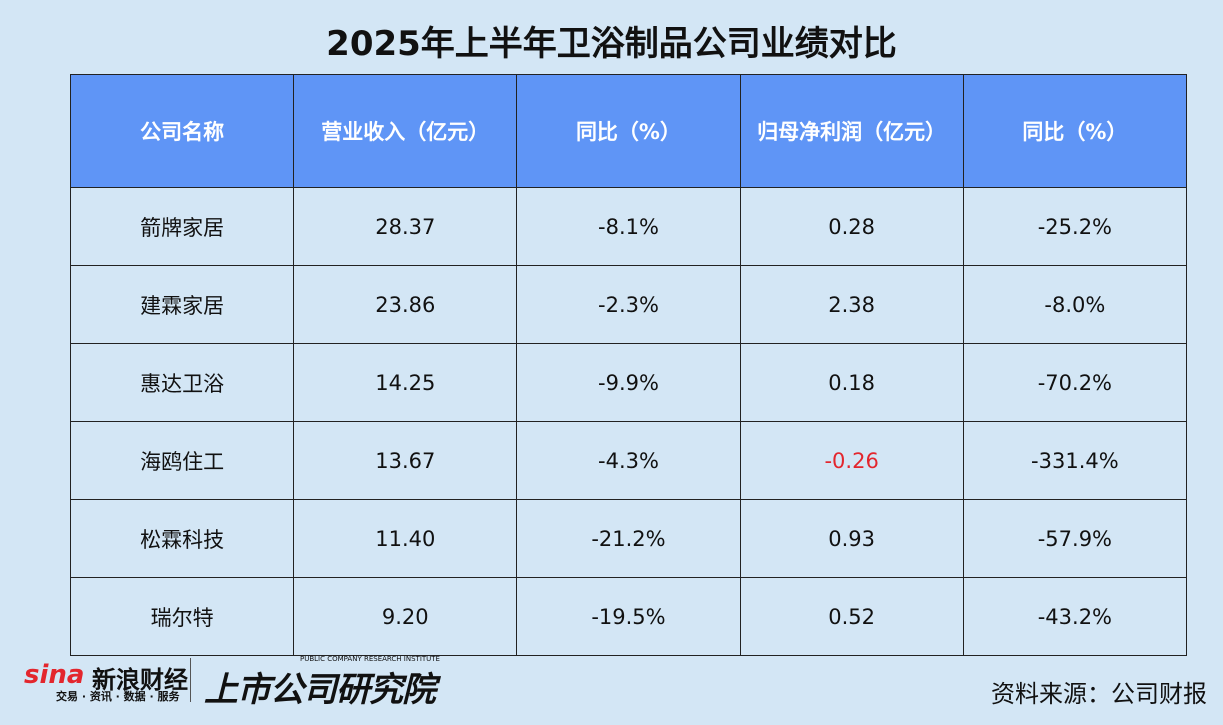  What do you see at coordinates (1099, 694) in the screenshot?
I see `source: 资料来源：公司财报` at bounding box center [1099, 694].